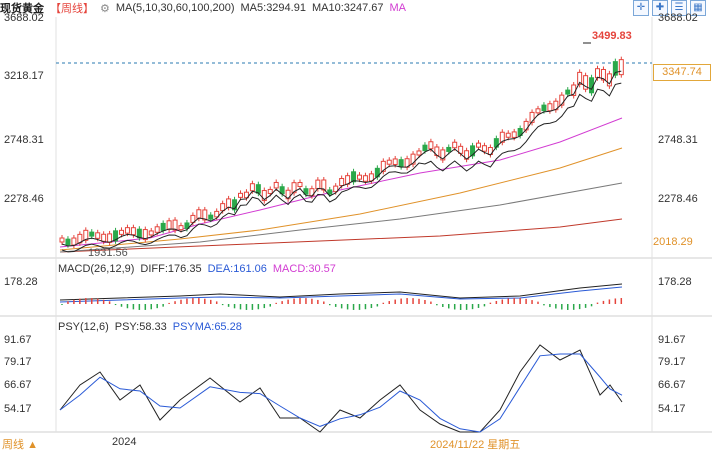 The width and height of the screenshot is (712, 452). Describe the element at coordinates (673, 242) in the screenshot. I see `y-axis-label-bottom-right: 2018.29` at that location.